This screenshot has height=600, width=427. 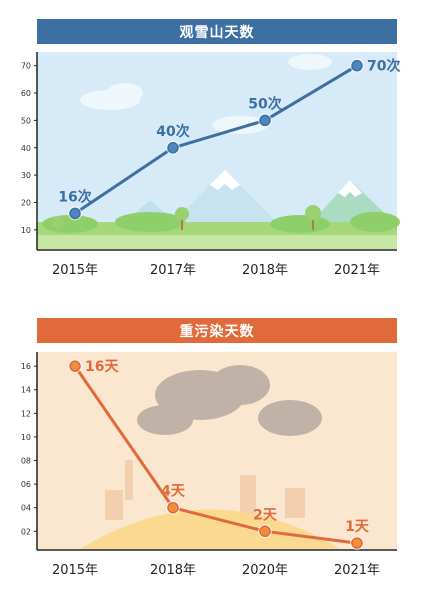 I want to click on chart2-data-label: 16天, so click(x=102, y=367).